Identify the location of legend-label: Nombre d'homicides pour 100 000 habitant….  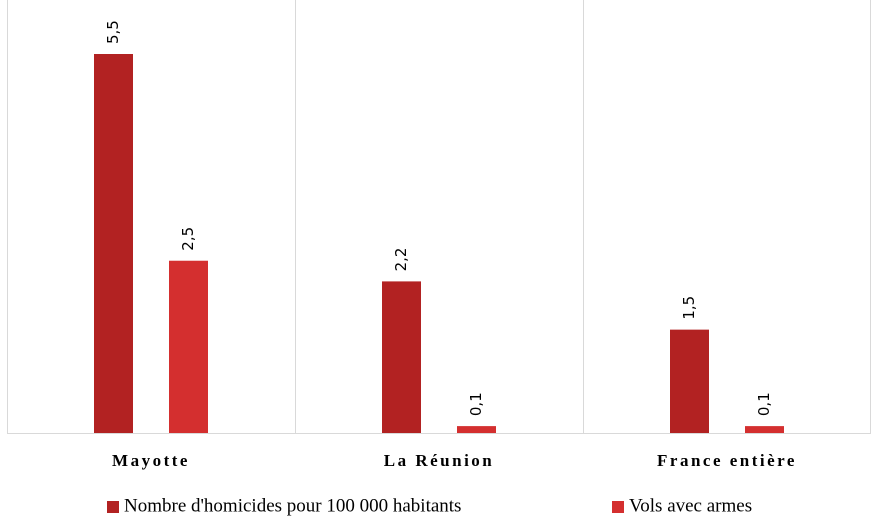
(292, 505).